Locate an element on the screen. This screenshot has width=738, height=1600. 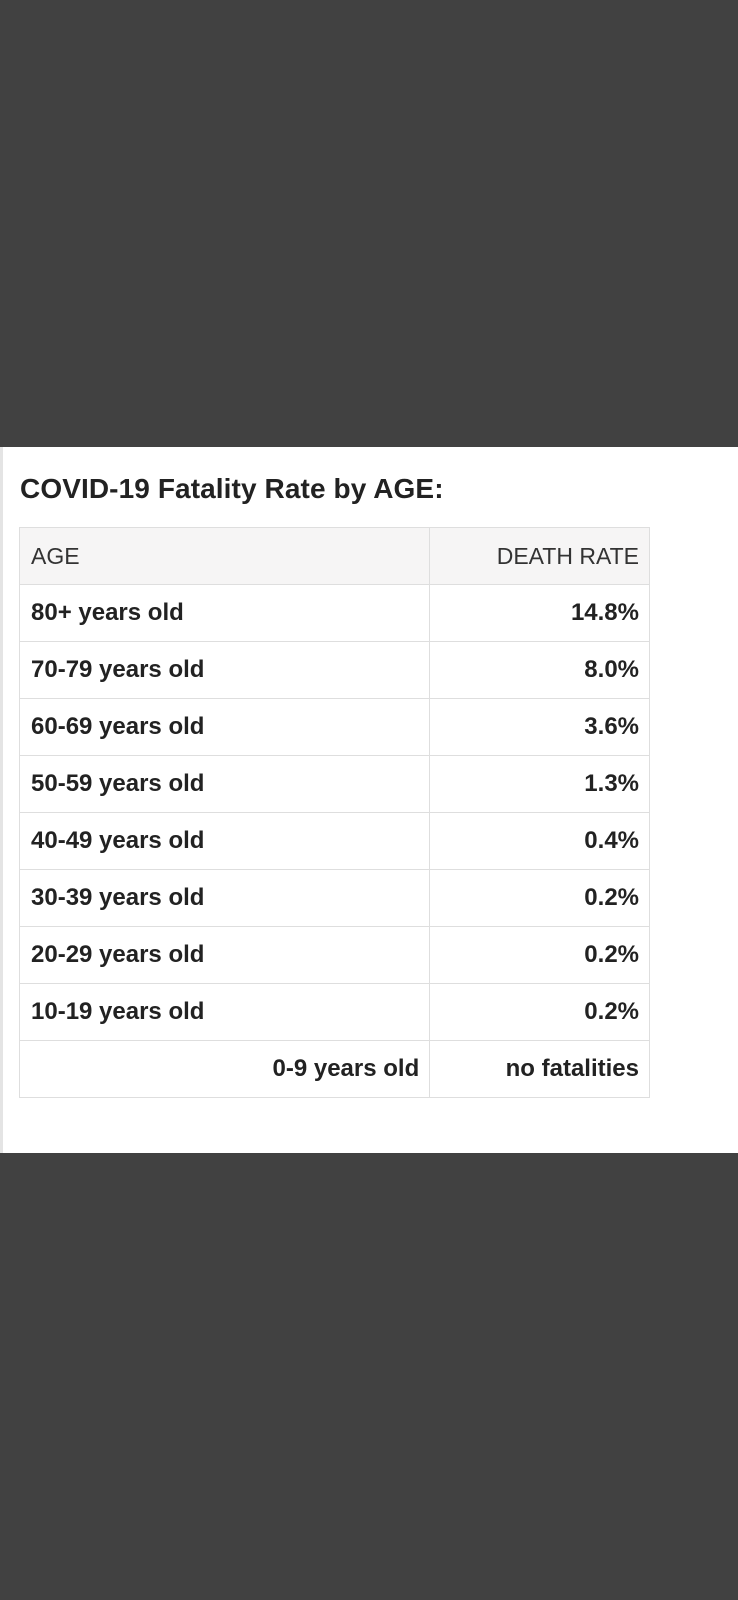
death-rate-cell: 14.8% is located at coordinates (539, 613).